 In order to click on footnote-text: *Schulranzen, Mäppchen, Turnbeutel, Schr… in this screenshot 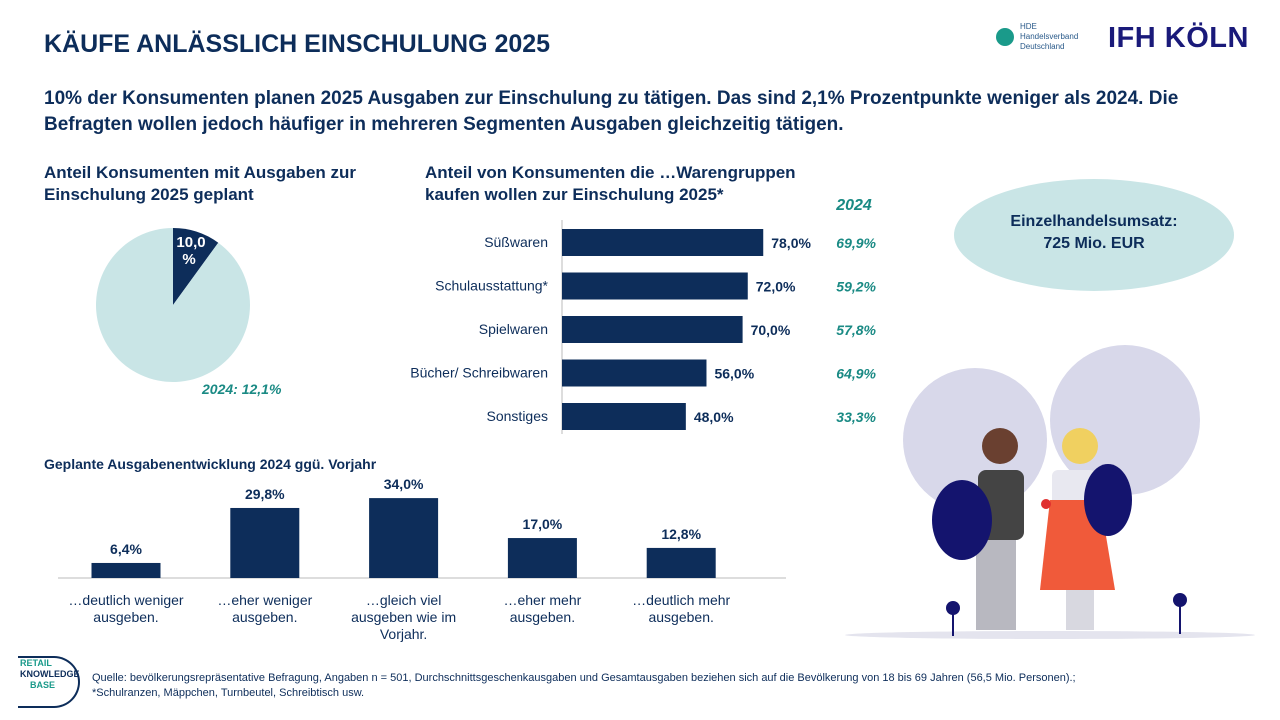, I will do `click(228, 693)`.